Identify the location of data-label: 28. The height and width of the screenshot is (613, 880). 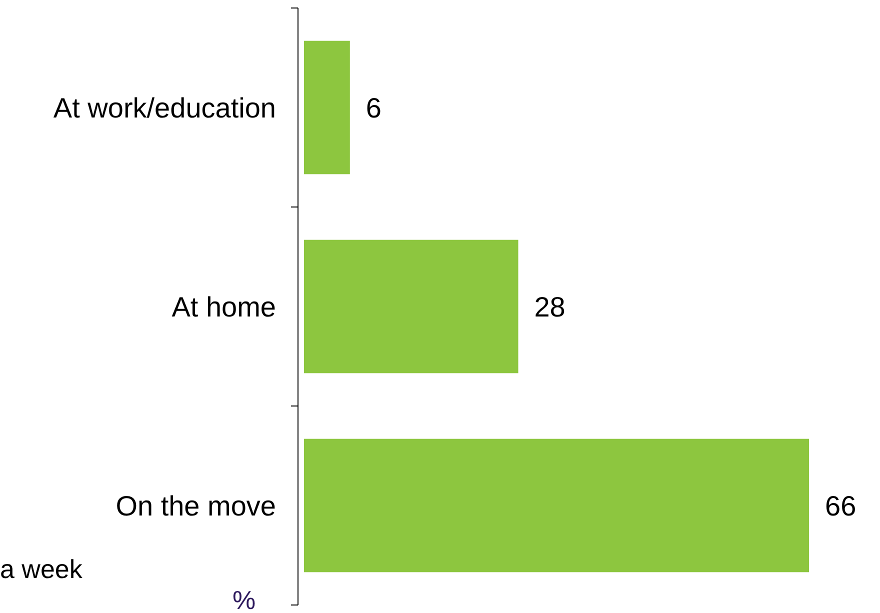
(550, 306).